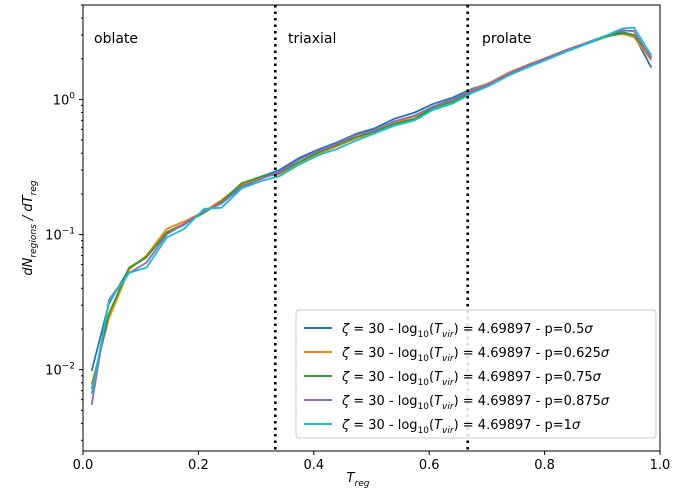 This screenshot has width=700, height=490. What do you see at coordinates (660, 465) in the screenshot?
I see `x-tick-label: 1.0` at bounding box center [660, 465].